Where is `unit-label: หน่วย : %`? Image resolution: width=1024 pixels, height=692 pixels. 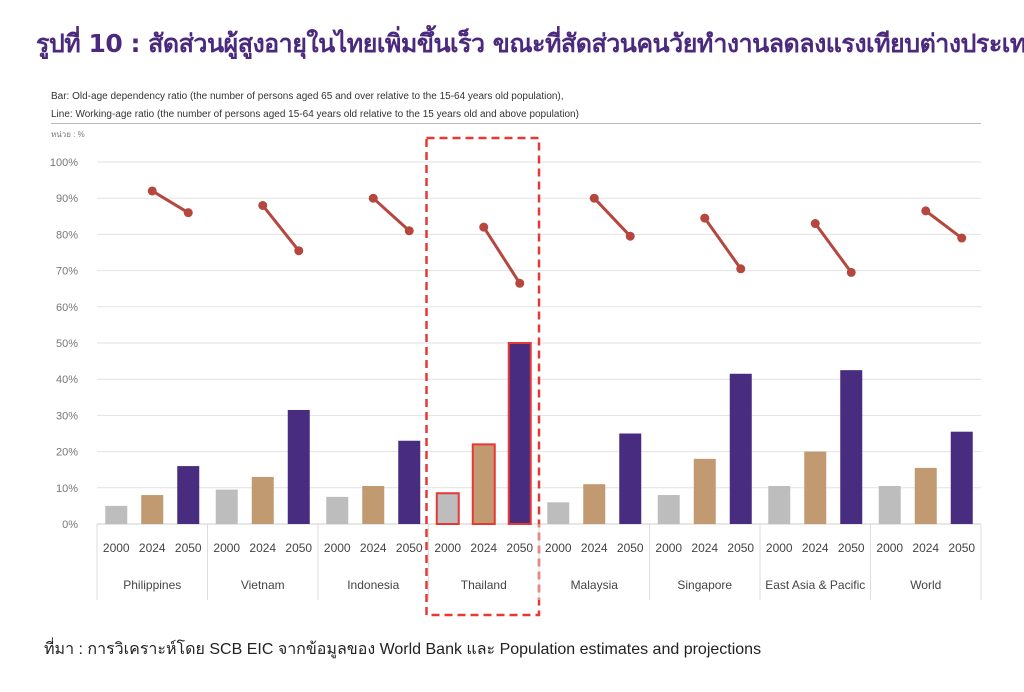 unit-label: หน่วย : % is located at coordinates (68, 134).